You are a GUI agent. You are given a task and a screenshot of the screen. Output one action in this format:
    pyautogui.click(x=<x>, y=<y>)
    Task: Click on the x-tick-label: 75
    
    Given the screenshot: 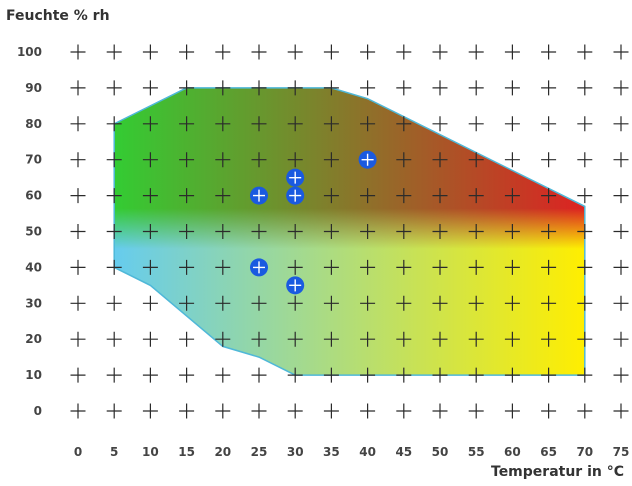 What is the action you would take?
    pyautogui.click(x=621, y=452)
    